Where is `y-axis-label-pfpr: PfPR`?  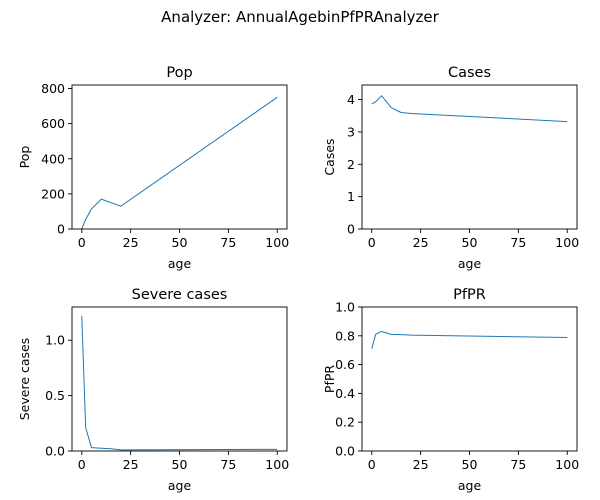 y-axis-label-pfpr: PfPR is located at coordinates (329, 379).